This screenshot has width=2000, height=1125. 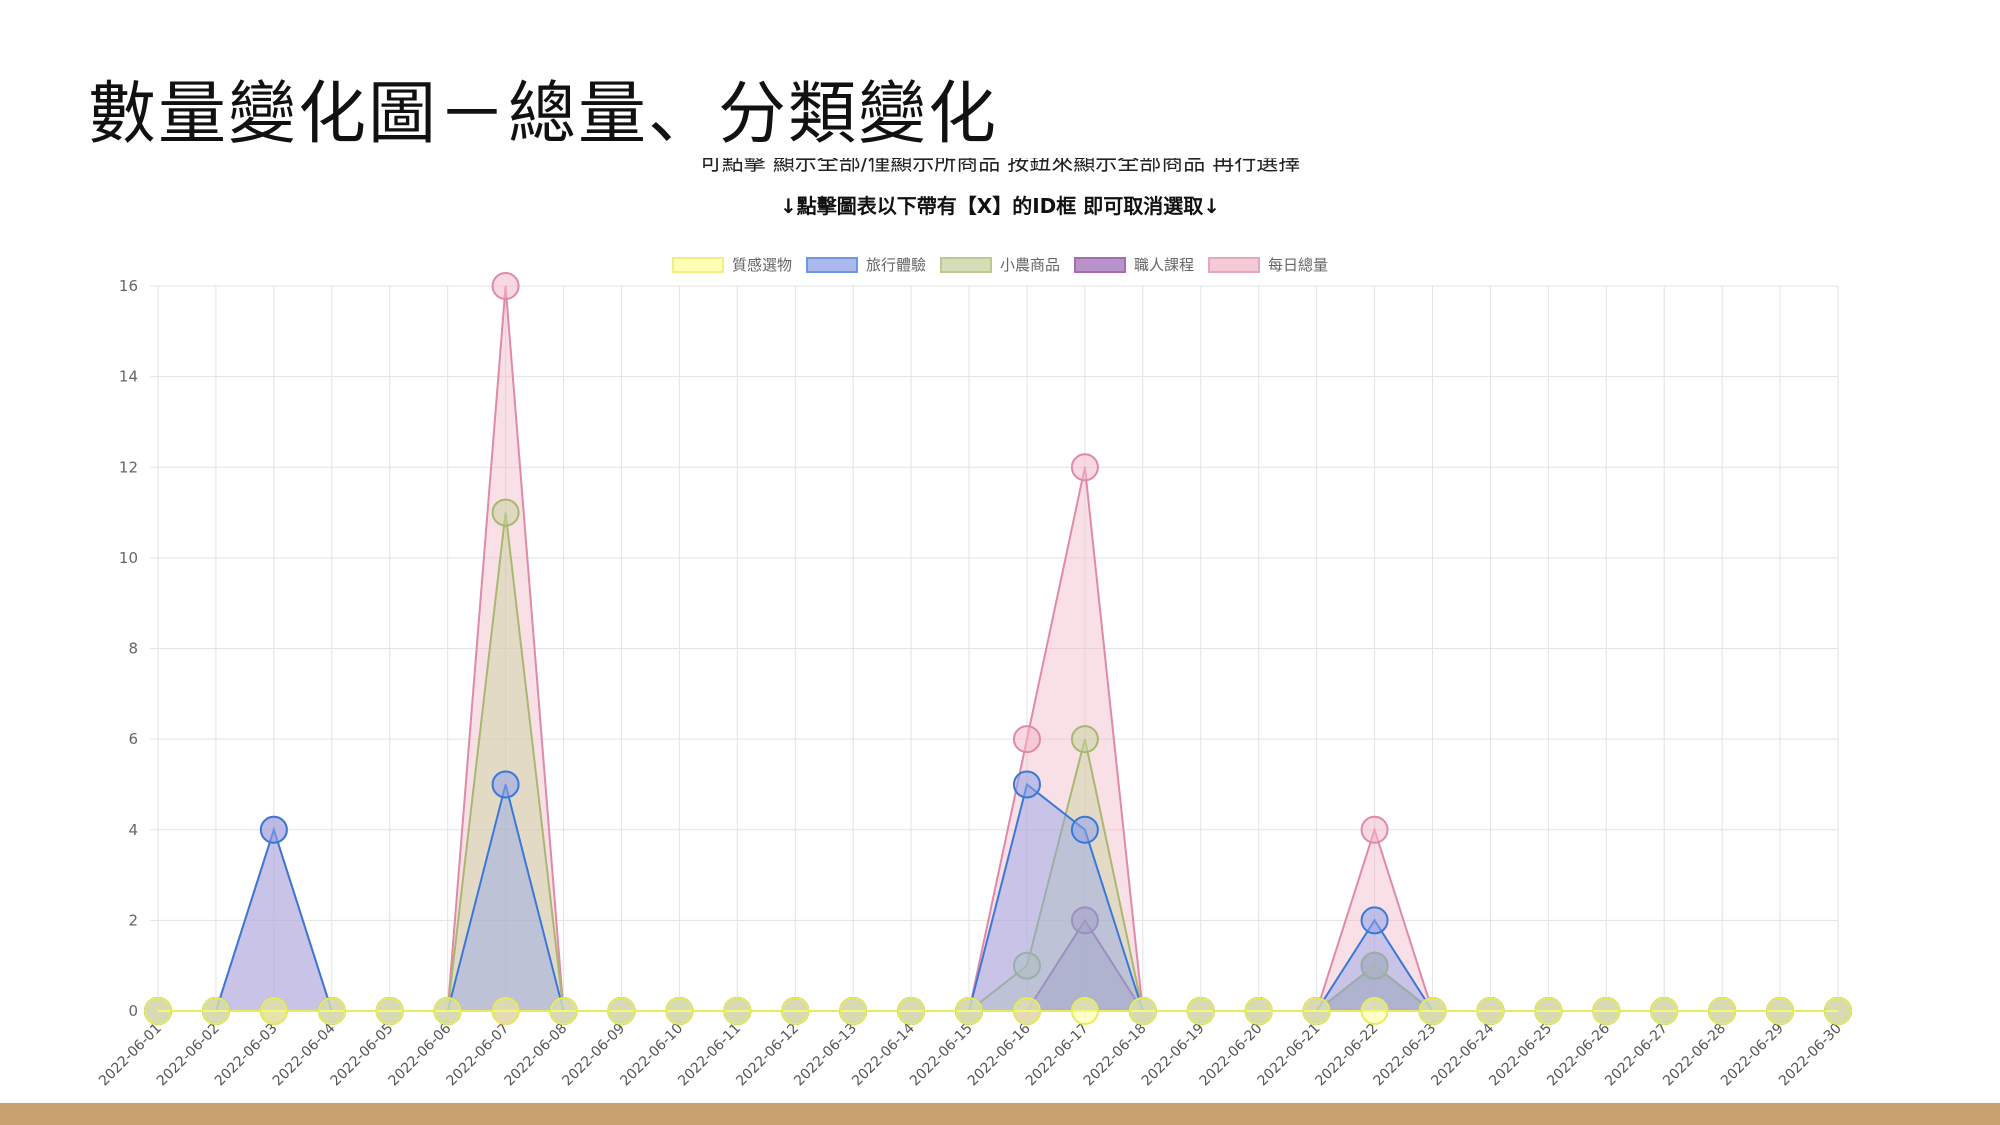 I want to click on chart-legend: 質感選物 旅行體驗 小農商品 職人課程 每日總量, so click(x=1000, y=264).